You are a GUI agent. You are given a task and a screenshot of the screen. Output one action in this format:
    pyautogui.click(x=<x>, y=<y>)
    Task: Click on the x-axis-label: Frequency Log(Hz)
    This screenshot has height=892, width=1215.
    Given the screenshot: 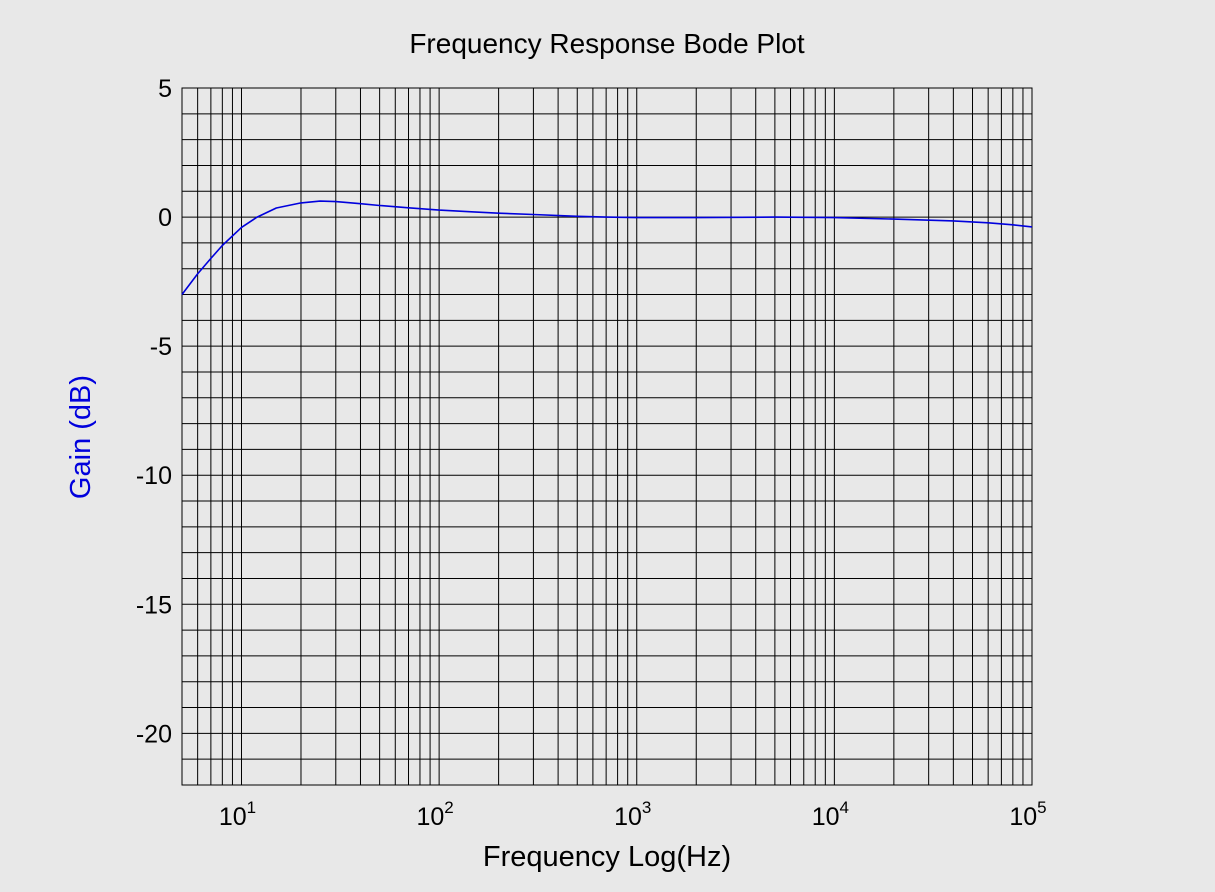 What is the action you would take?
    pyautogui.click(x=607, y=857)
    